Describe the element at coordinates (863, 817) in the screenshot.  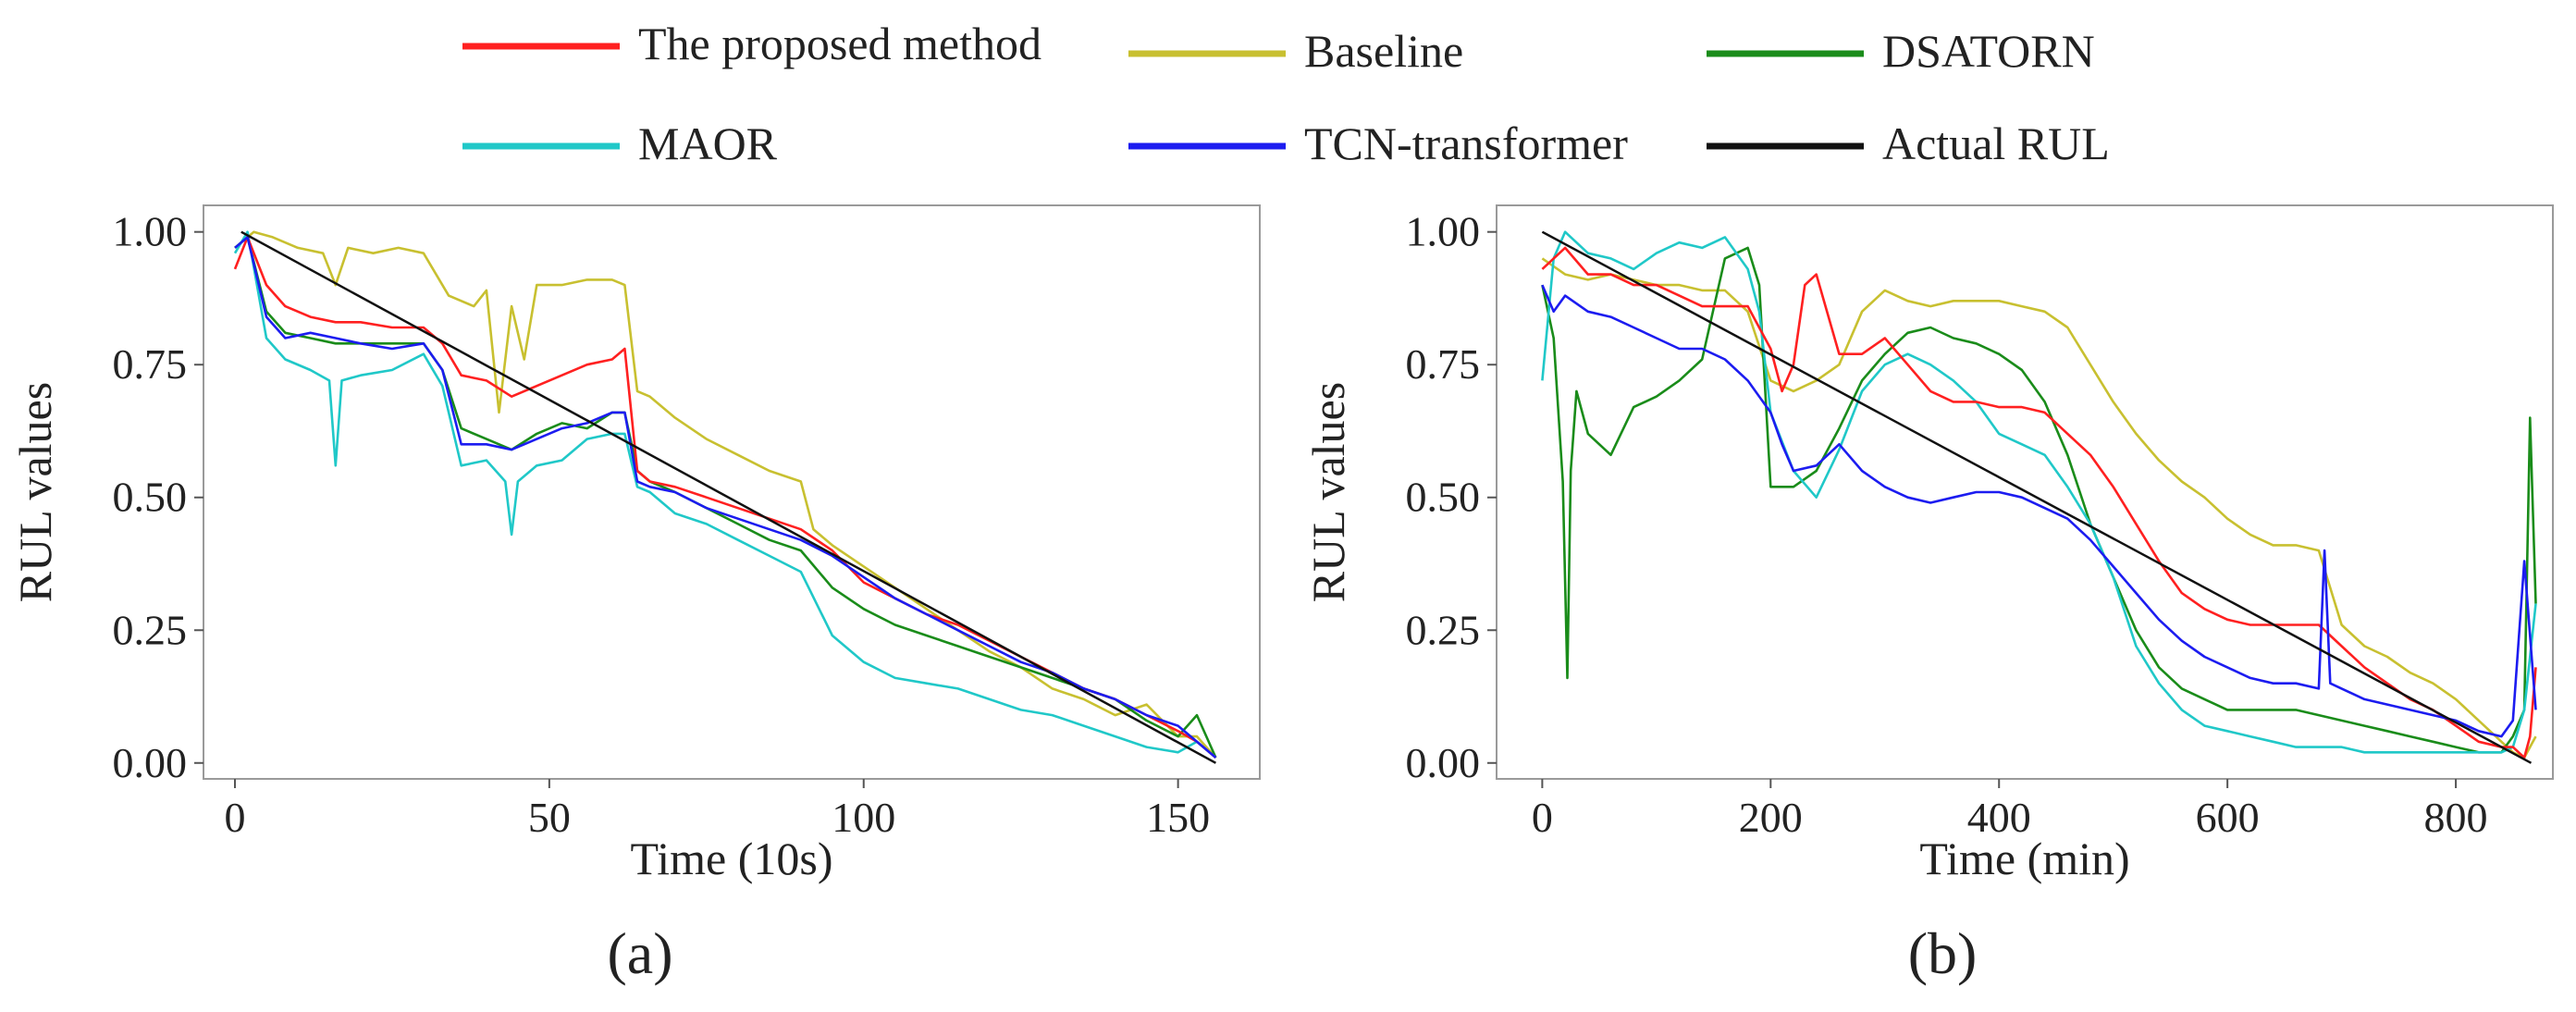
I see `x-tick-label: 100` at that location.